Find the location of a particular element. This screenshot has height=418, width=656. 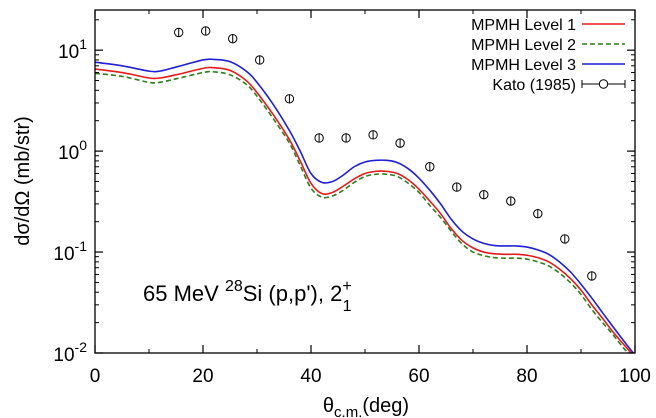

x-axis-label-theta: θ is located at coordinates (328, 406).